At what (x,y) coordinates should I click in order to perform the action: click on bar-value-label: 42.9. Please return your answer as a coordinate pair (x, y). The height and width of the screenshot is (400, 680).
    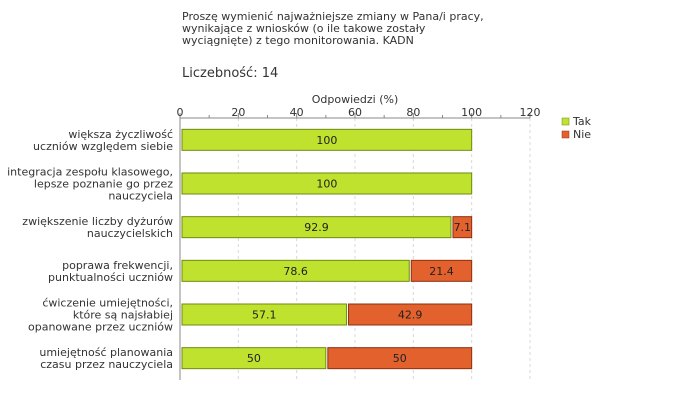
    Looking at the image, I should click on (410, 315).